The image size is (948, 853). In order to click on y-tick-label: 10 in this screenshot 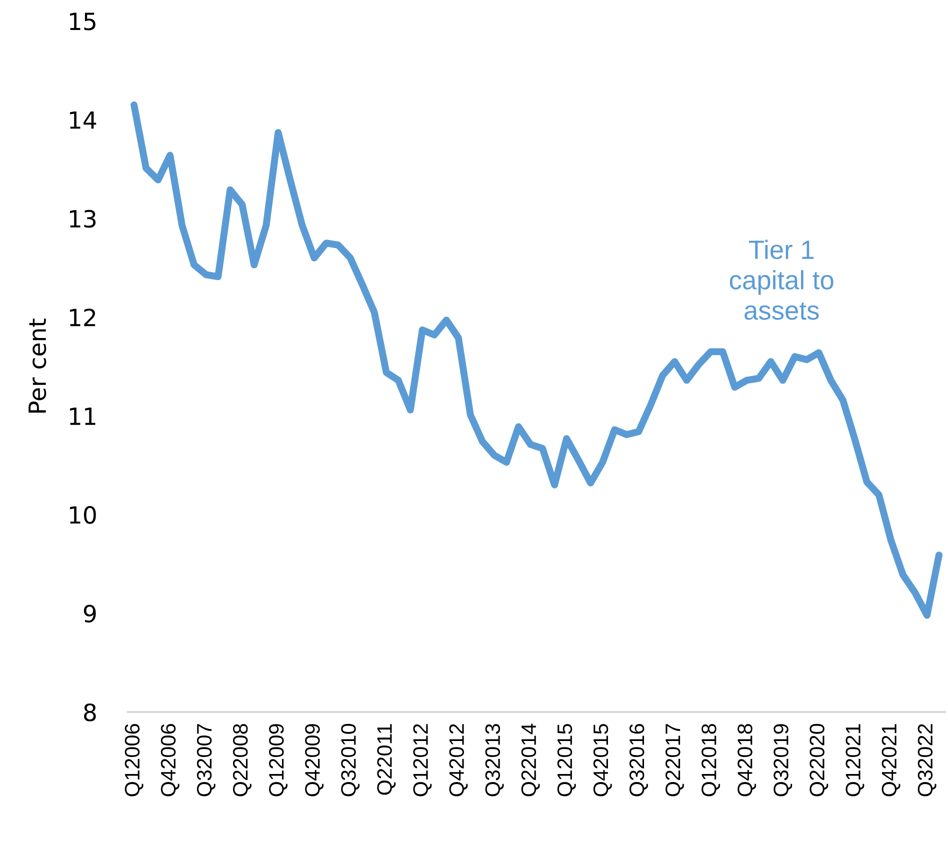, I will do `click(83, 515)`.